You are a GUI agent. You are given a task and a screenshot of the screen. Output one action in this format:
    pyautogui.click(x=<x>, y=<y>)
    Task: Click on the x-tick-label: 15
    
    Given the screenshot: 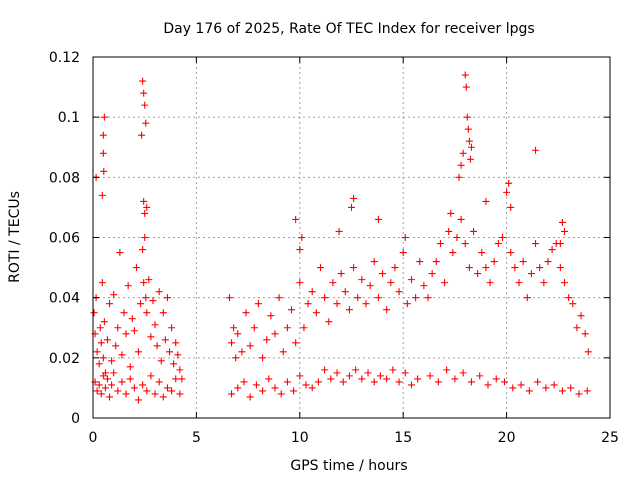 What is the action you would take?
    pyautogui.click(x=403, y=438)
    